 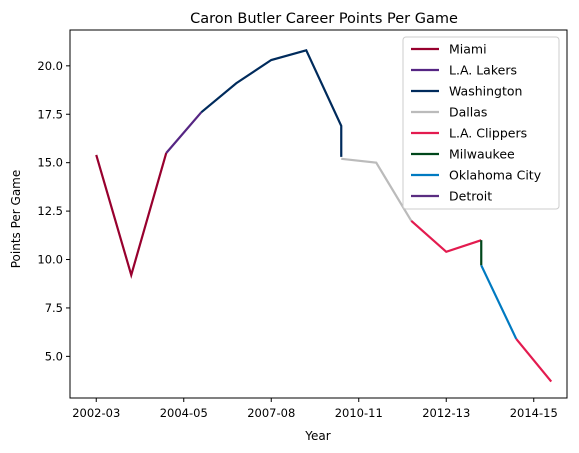 I want to click on legend-label-oklahoma-city: Oklahoma City, so click(x=495, y=175).